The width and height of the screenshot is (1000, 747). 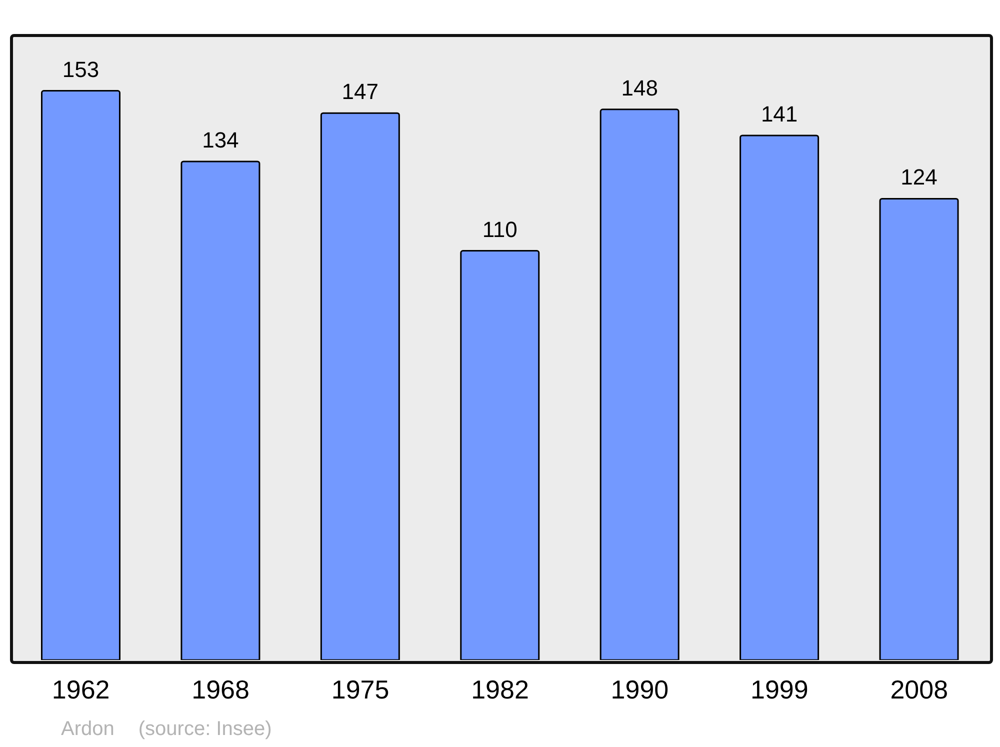 What do you see at coordinates (500, 689) in the screenshot?
I see `x-tick-label: 1982` at bounding box center [500, 689].